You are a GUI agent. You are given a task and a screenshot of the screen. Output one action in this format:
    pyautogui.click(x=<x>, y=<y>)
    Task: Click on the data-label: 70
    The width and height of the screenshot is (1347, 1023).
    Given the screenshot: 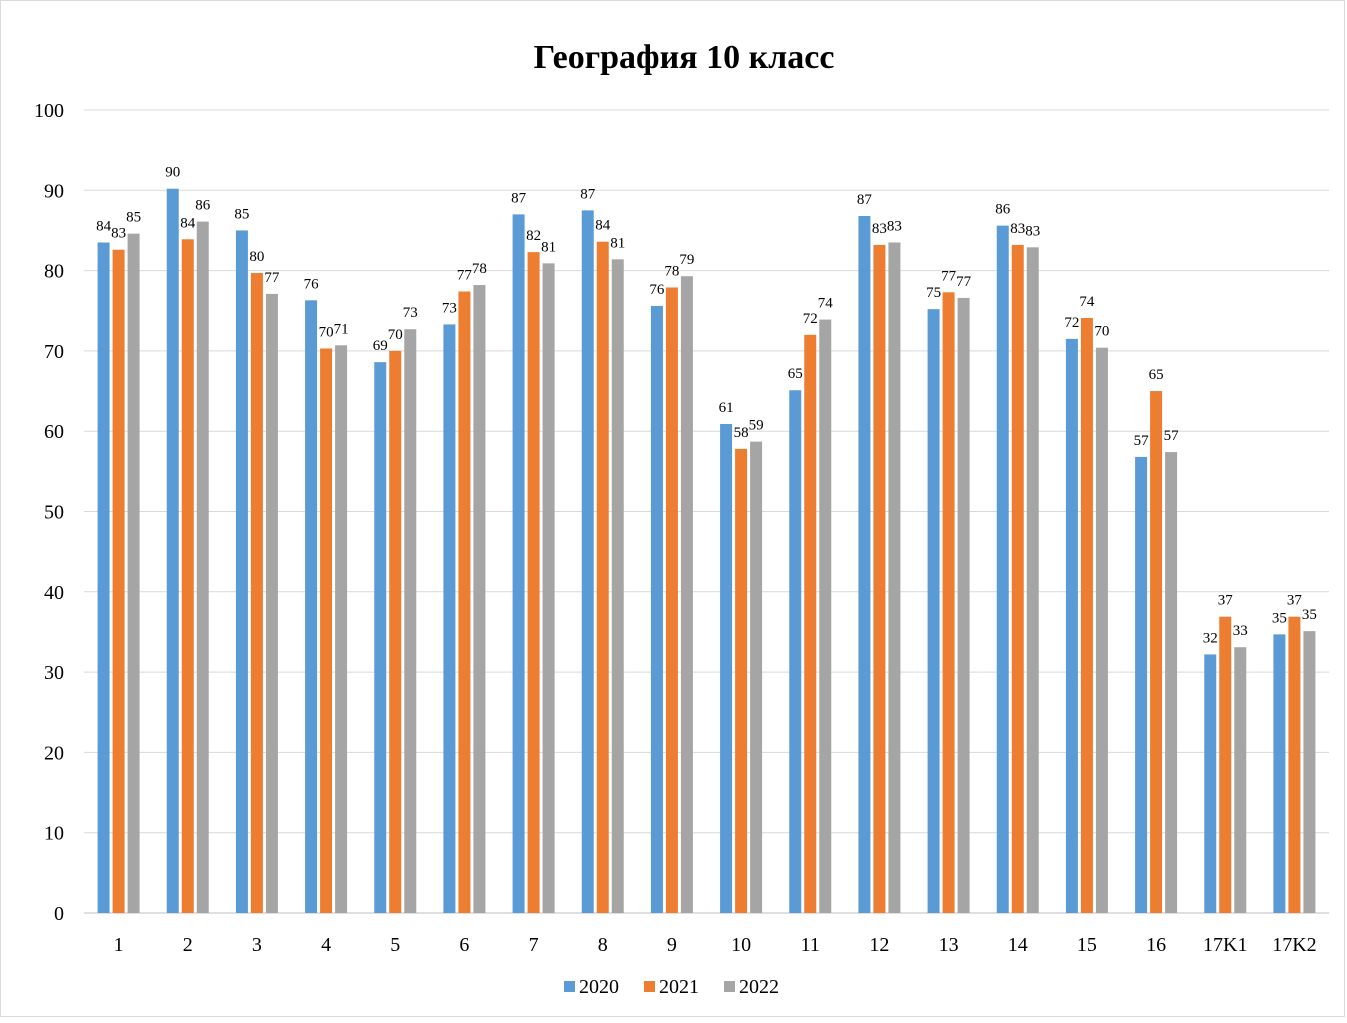 What is the action you would take?
    pyautogui.click(x=395, y=335)
    